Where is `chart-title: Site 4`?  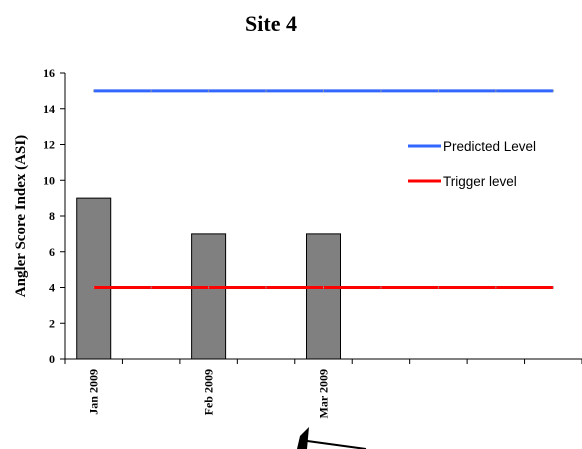 chart-title: Site 4 is located at coordinates (271, 23).